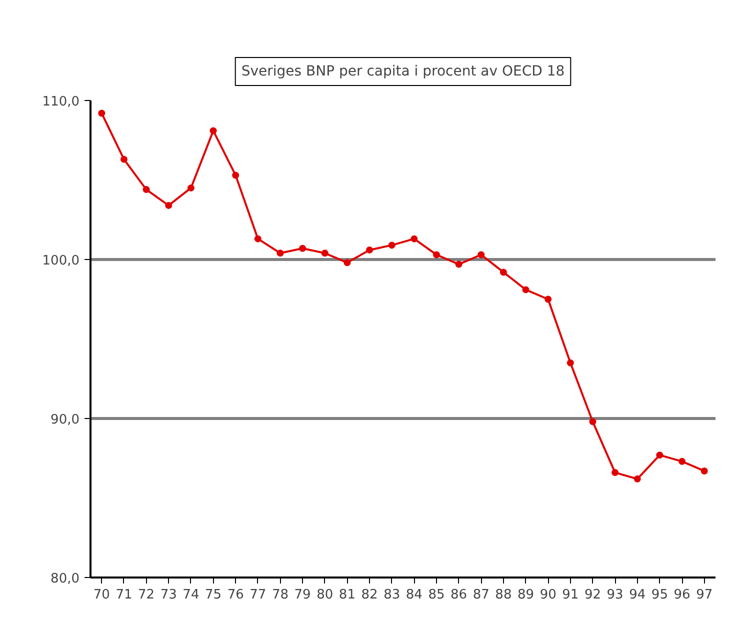  What do you see at coordinates (61, 102) in the screenshot?
I see `y-tick-label: 110,0` at bounding box center [61, 102].